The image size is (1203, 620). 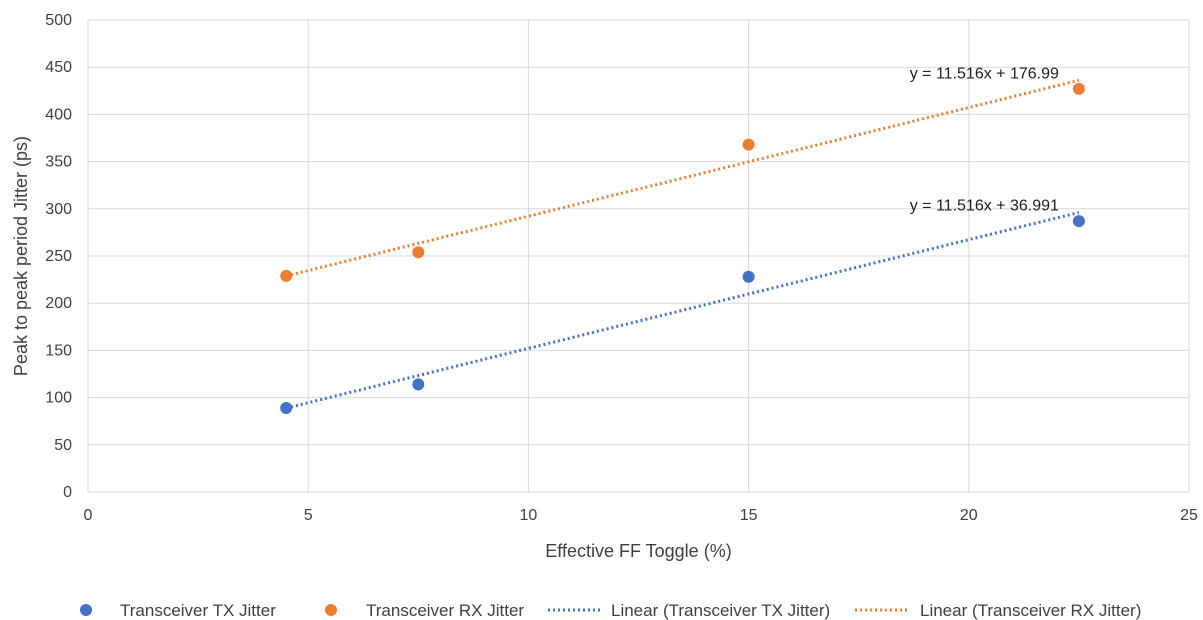 What do you see at coordinates (749, 515) in the screenshot?
I see `x-tick-label: 15` at bounding box center [749, 515].